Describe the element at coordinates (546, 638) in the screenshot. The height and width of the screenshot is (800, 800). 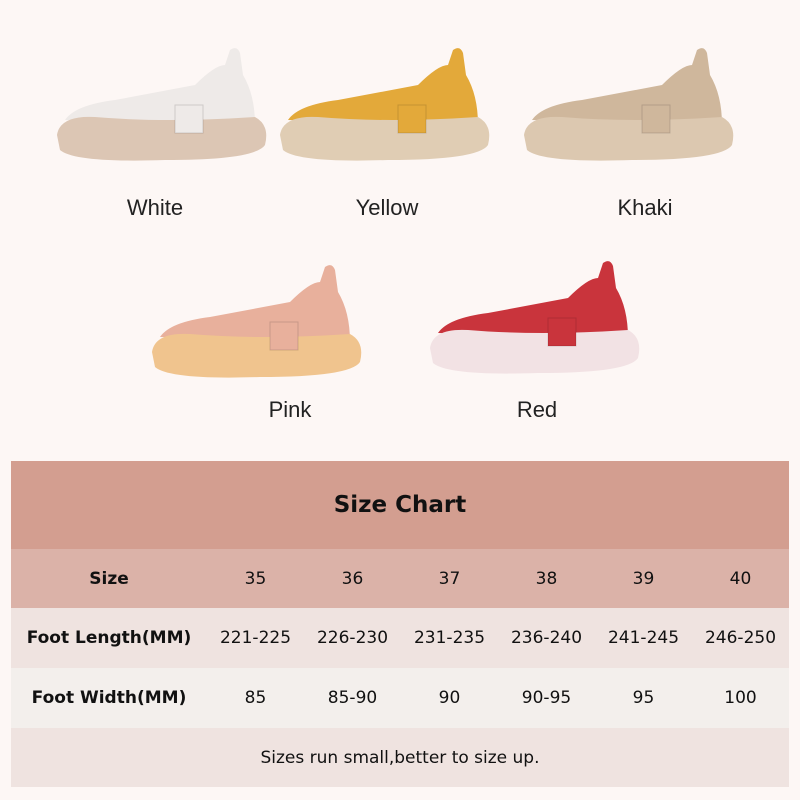
I see `foot-length-cell: 236-240` at that location.